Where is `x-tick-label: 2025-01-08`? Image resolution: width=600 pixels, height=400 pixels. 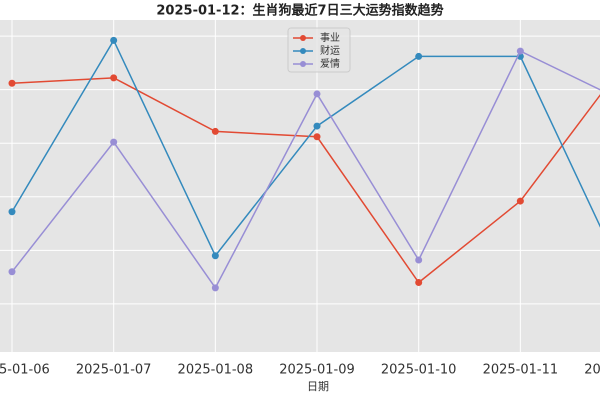 x-tick-label: 2025-01-08 is located at coordinates (216, 370).